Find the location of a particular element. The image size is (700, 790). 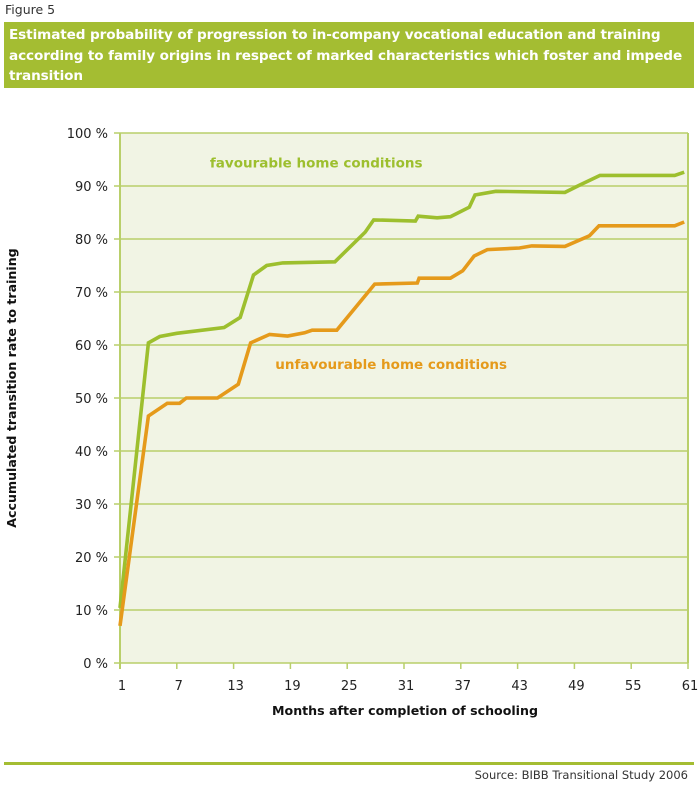

y-tick-label: 100 % is located at coordinates (87, 134).